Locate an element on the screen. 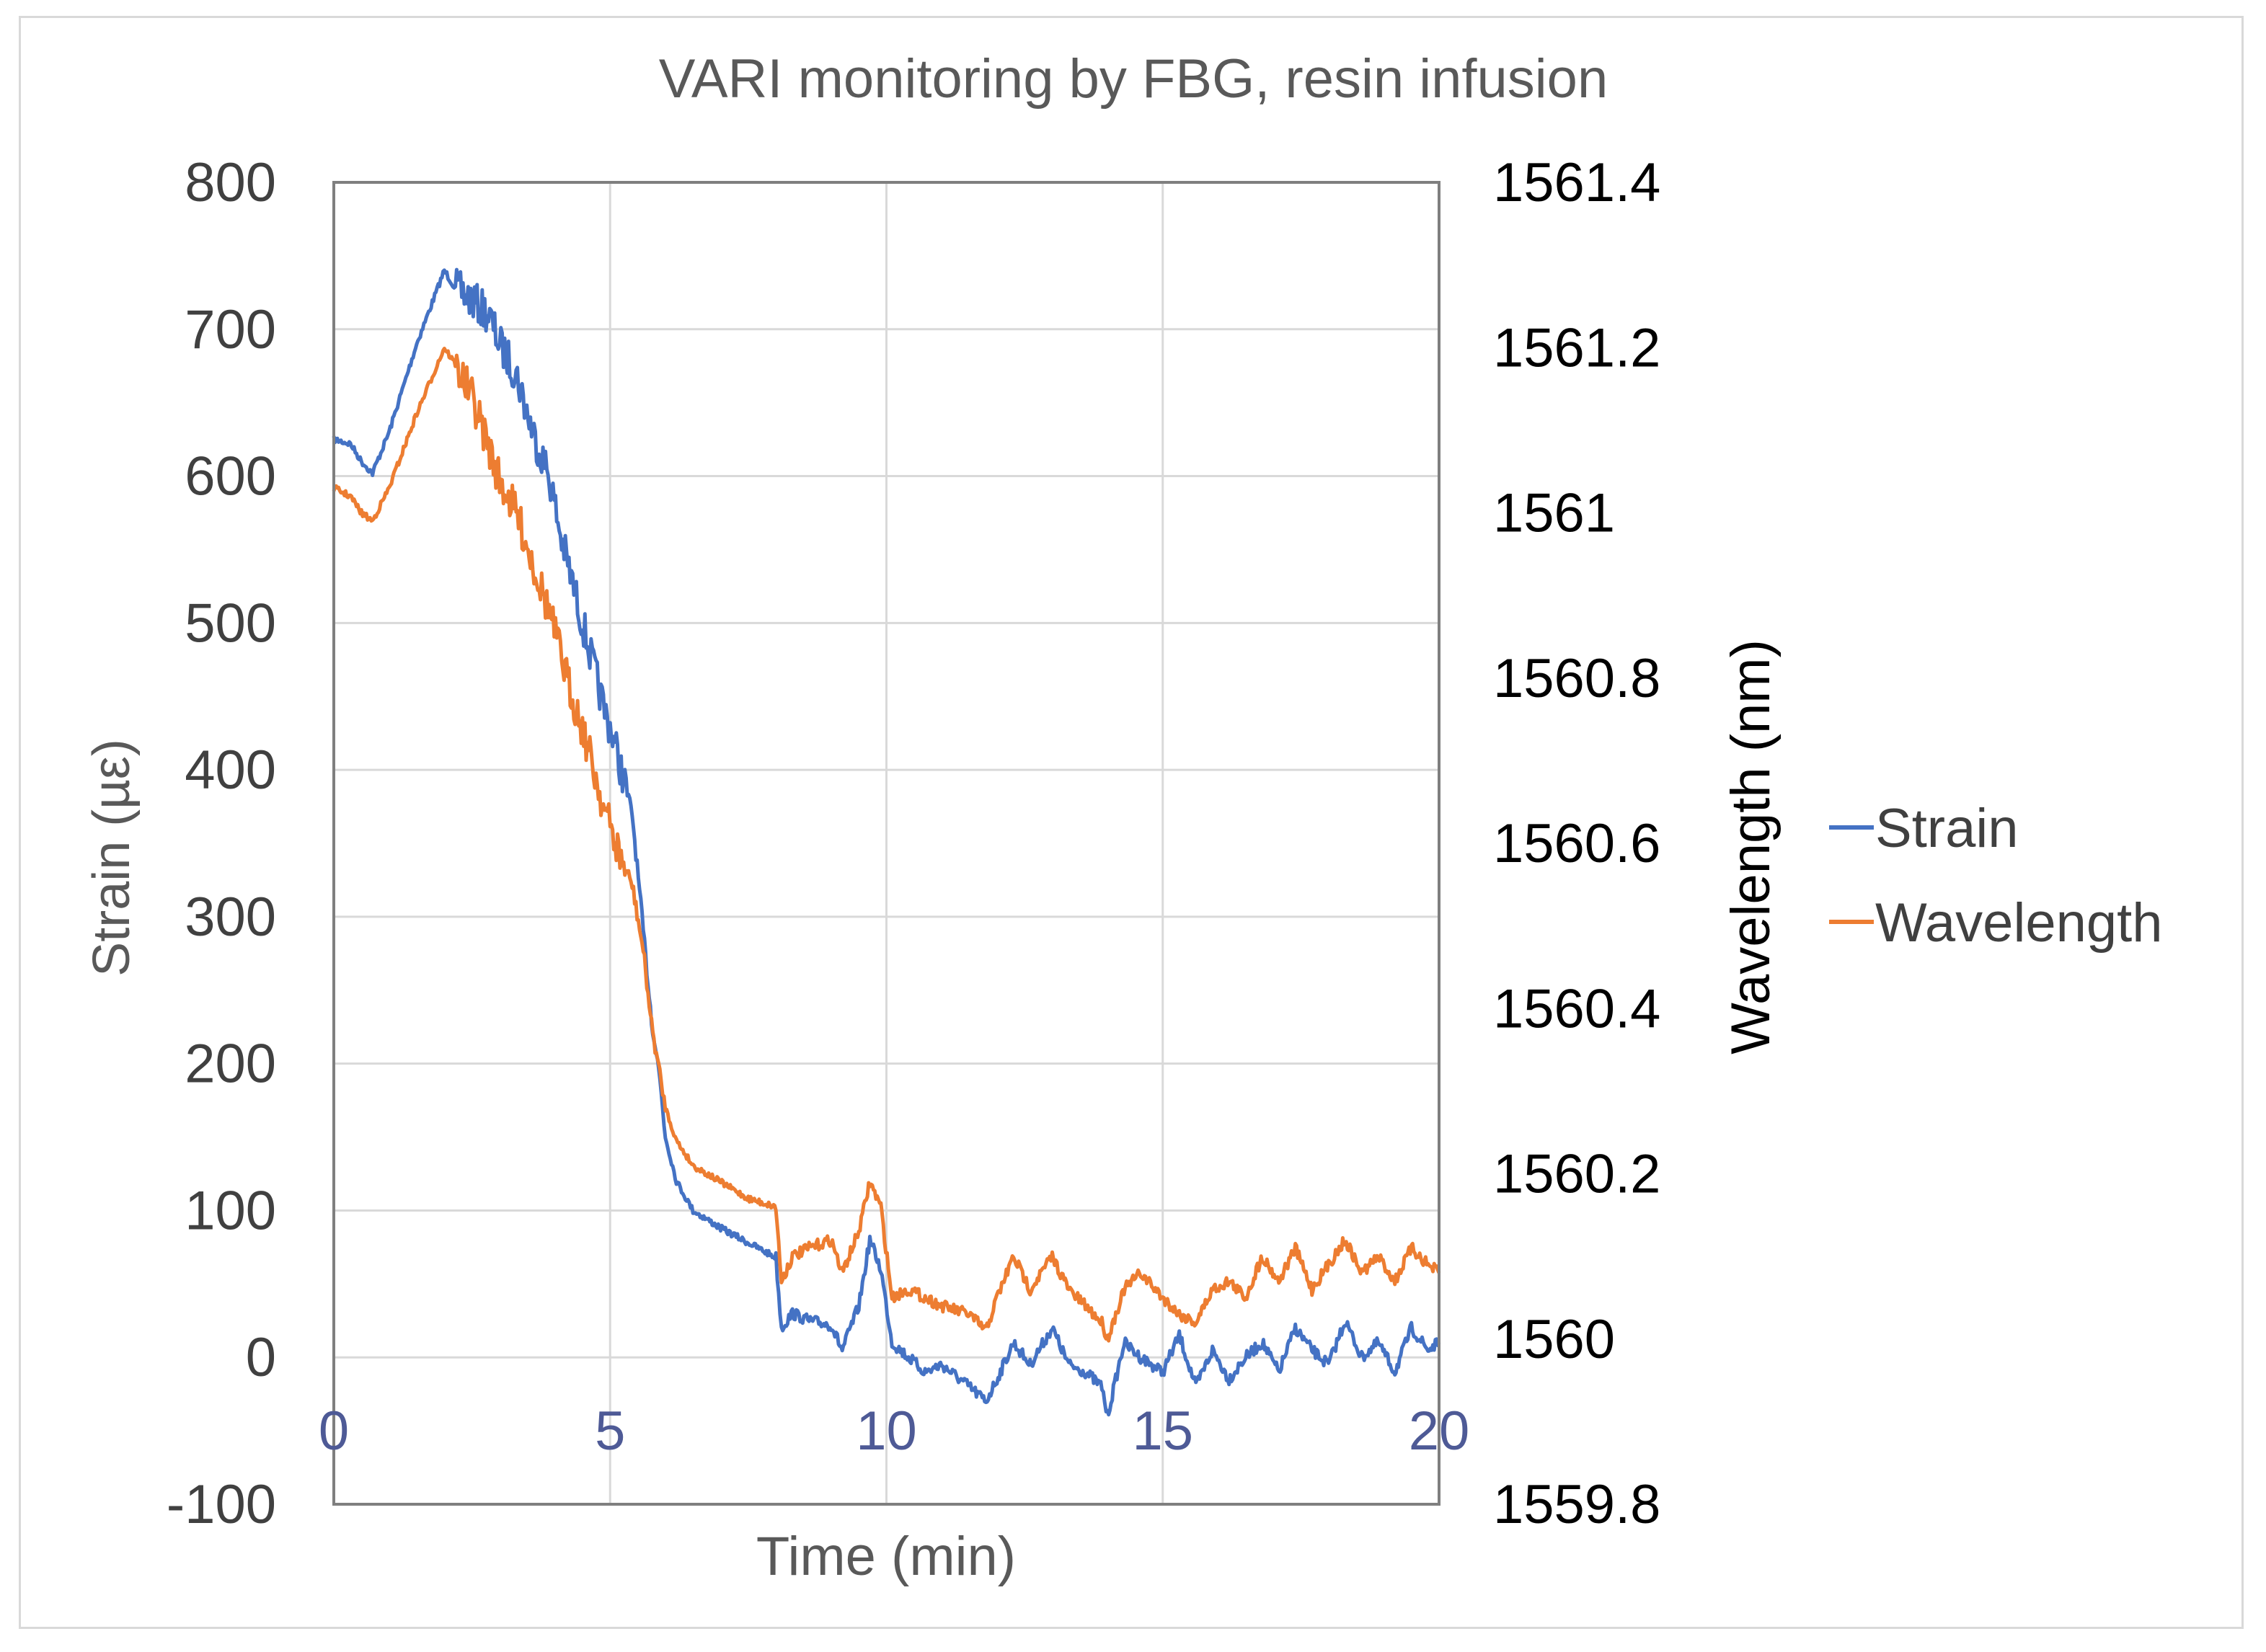 Image resolution: width=2266 pixels, height=1652 pixels. y2-tick-label: 1559.8 is located at coordinates (1576, 1505).